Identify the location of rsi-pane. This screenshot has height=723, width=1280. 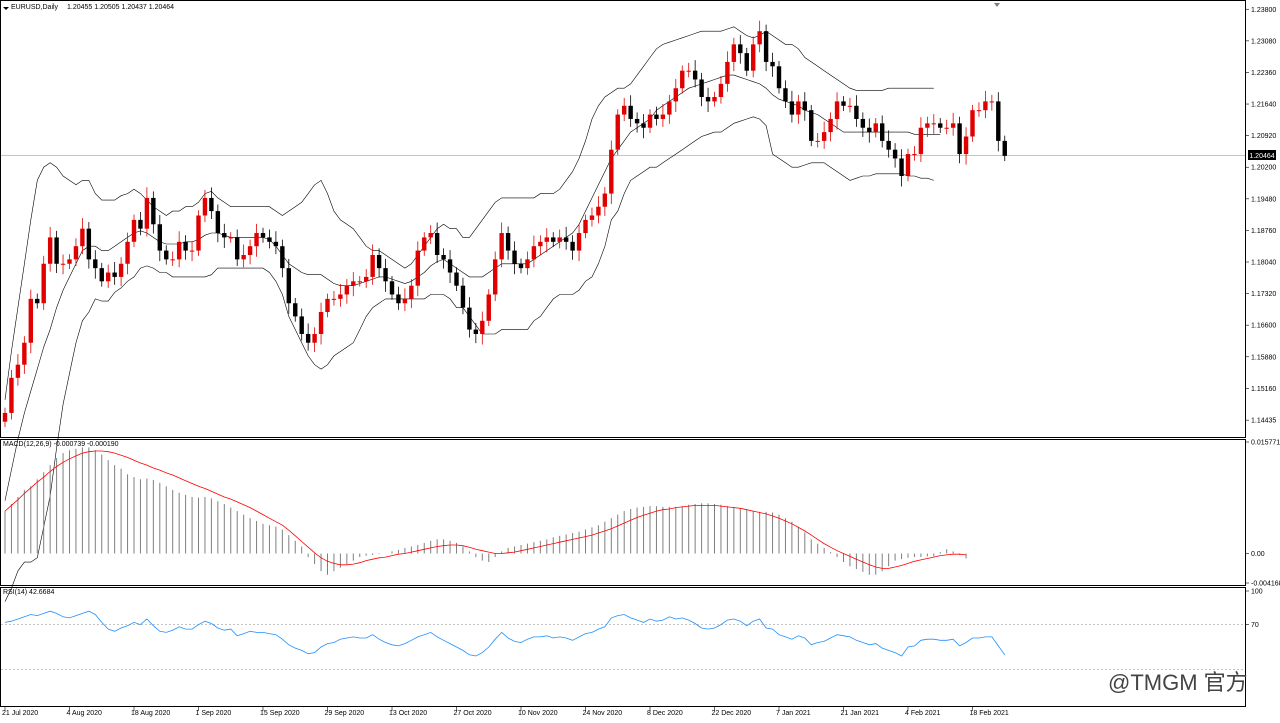
(623, 640).